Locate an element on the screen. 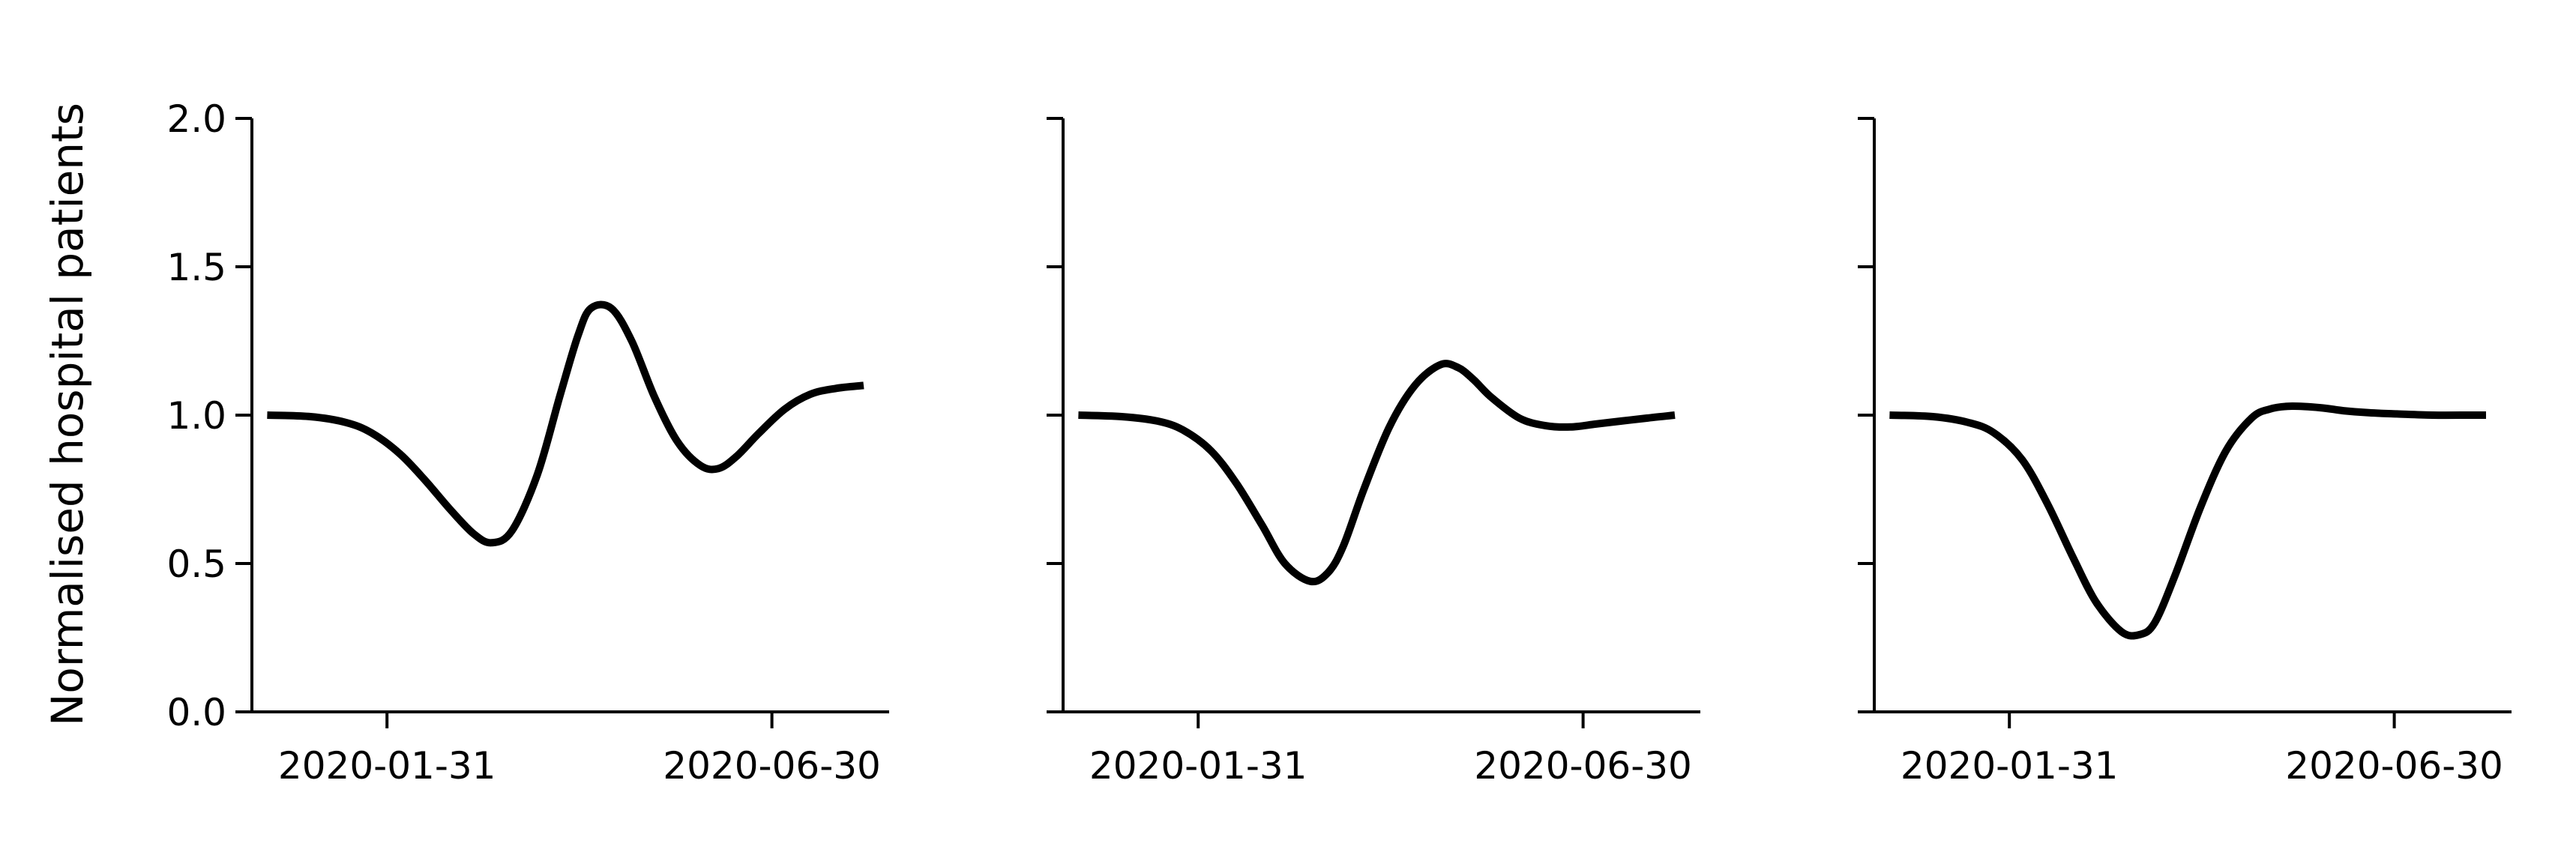 The height and width of the screenshot is (846, 2576). y-tick-label: 2.0 is located at coordinates (196, 119).